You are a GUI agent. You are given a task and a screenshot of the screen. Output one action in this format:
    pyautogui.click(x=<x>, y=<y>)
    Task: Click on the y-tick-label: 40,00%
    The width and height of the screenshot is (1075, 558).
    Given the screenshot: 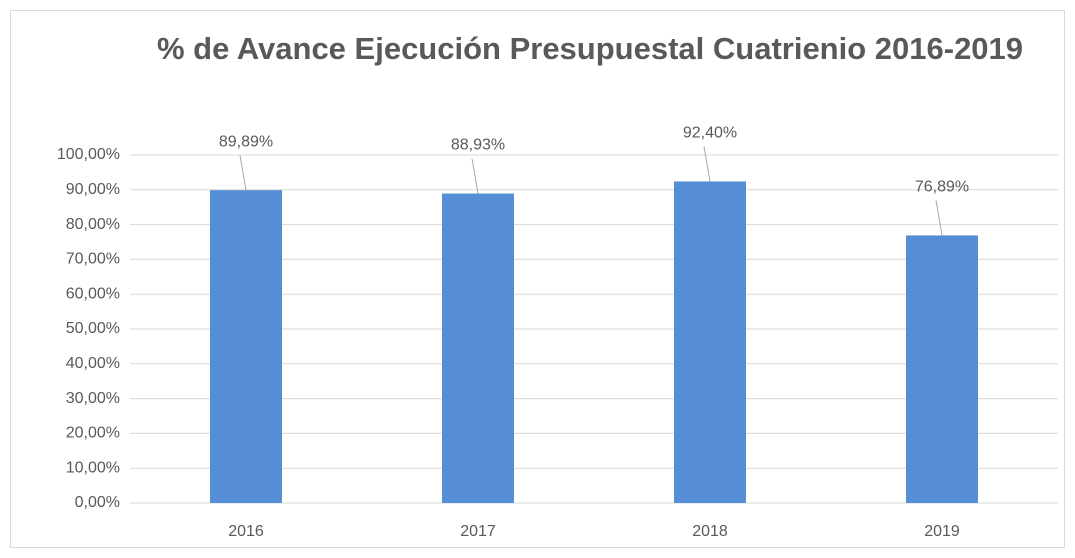 What is the action you would take?
    pyautogui.click(x=93, y=363)
    